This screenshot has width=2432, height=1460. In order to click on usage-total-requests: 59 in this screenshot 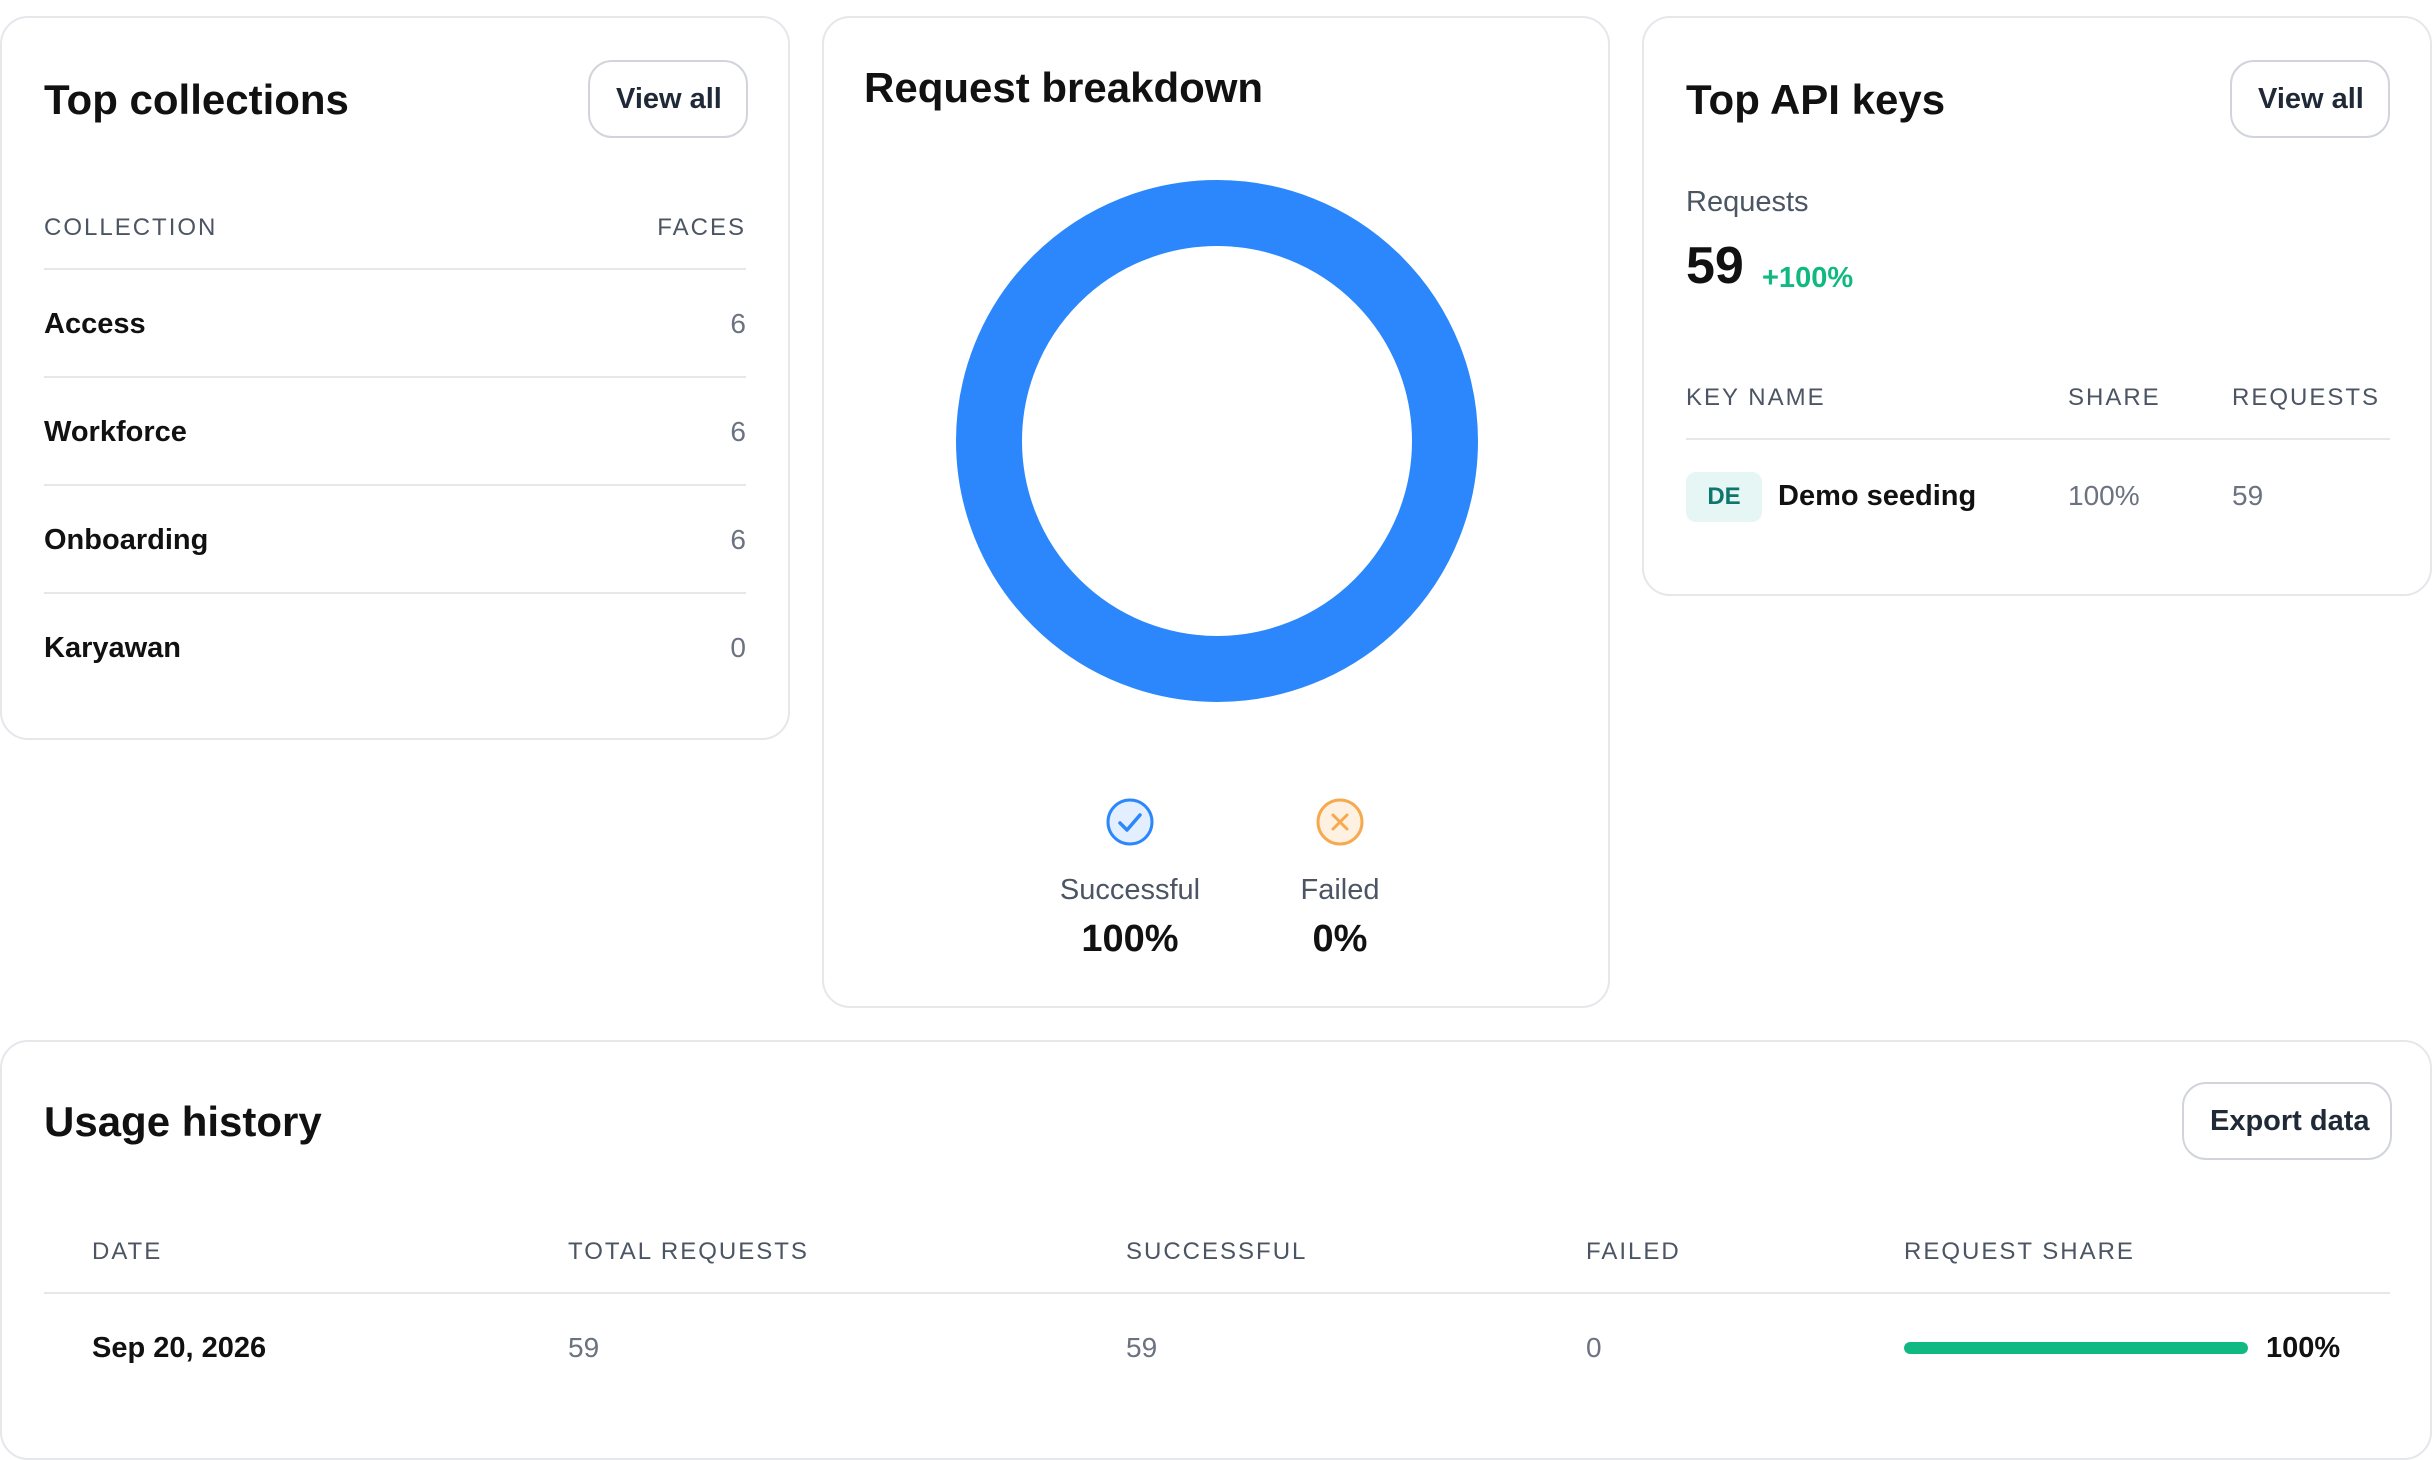, I will do `click(584, 1347)`.